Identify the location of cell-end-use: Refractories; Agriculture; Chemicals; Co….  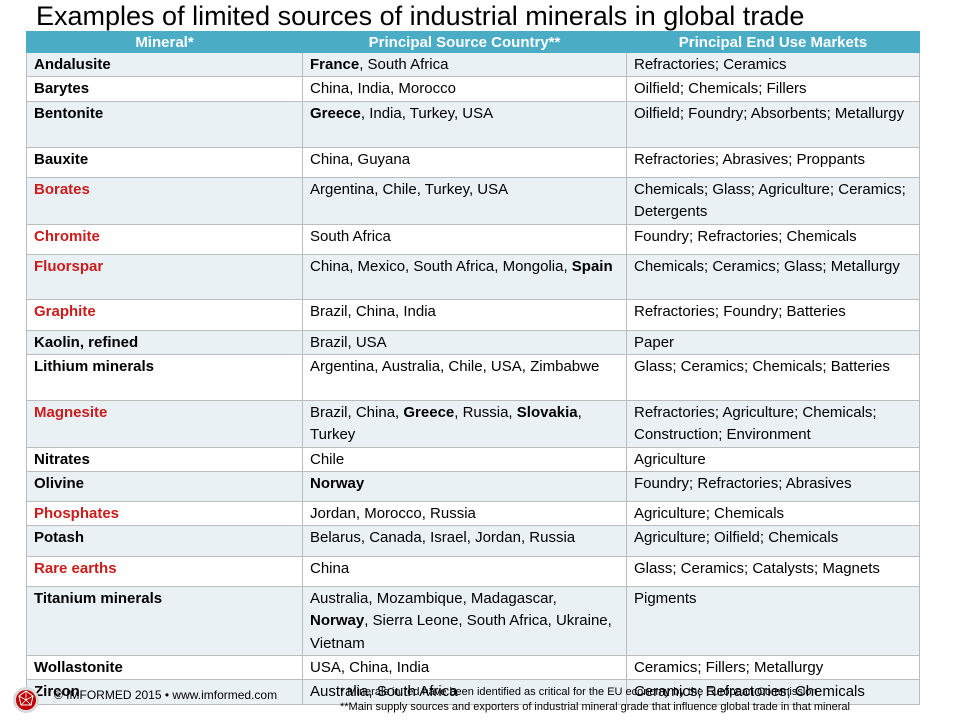
(773, 423).